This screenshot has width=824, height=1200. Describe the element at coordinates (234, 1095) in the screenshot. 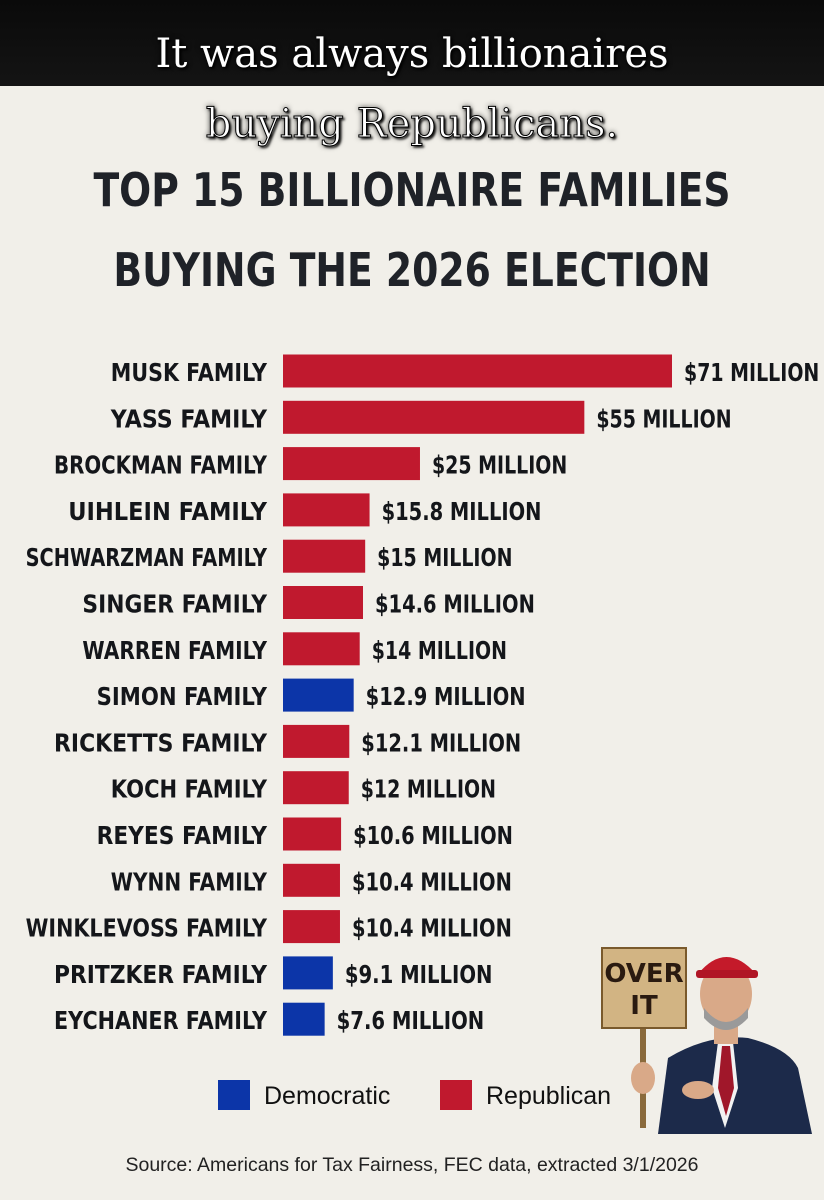

I see `legend-swatch-democratic` at that location.